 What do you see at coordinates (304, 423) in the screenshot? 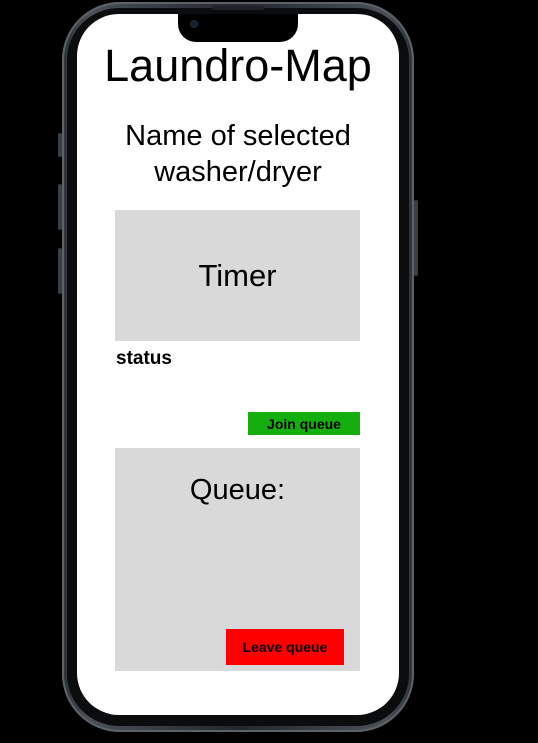
I see `join-queue-button: Join queue` at bounding box center [304, 423].